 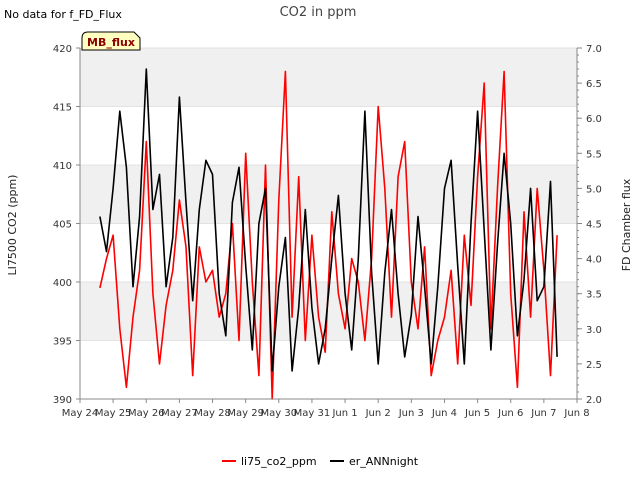 I want to click on x-tick-label: Jun 6, so click(x=510, y=413).